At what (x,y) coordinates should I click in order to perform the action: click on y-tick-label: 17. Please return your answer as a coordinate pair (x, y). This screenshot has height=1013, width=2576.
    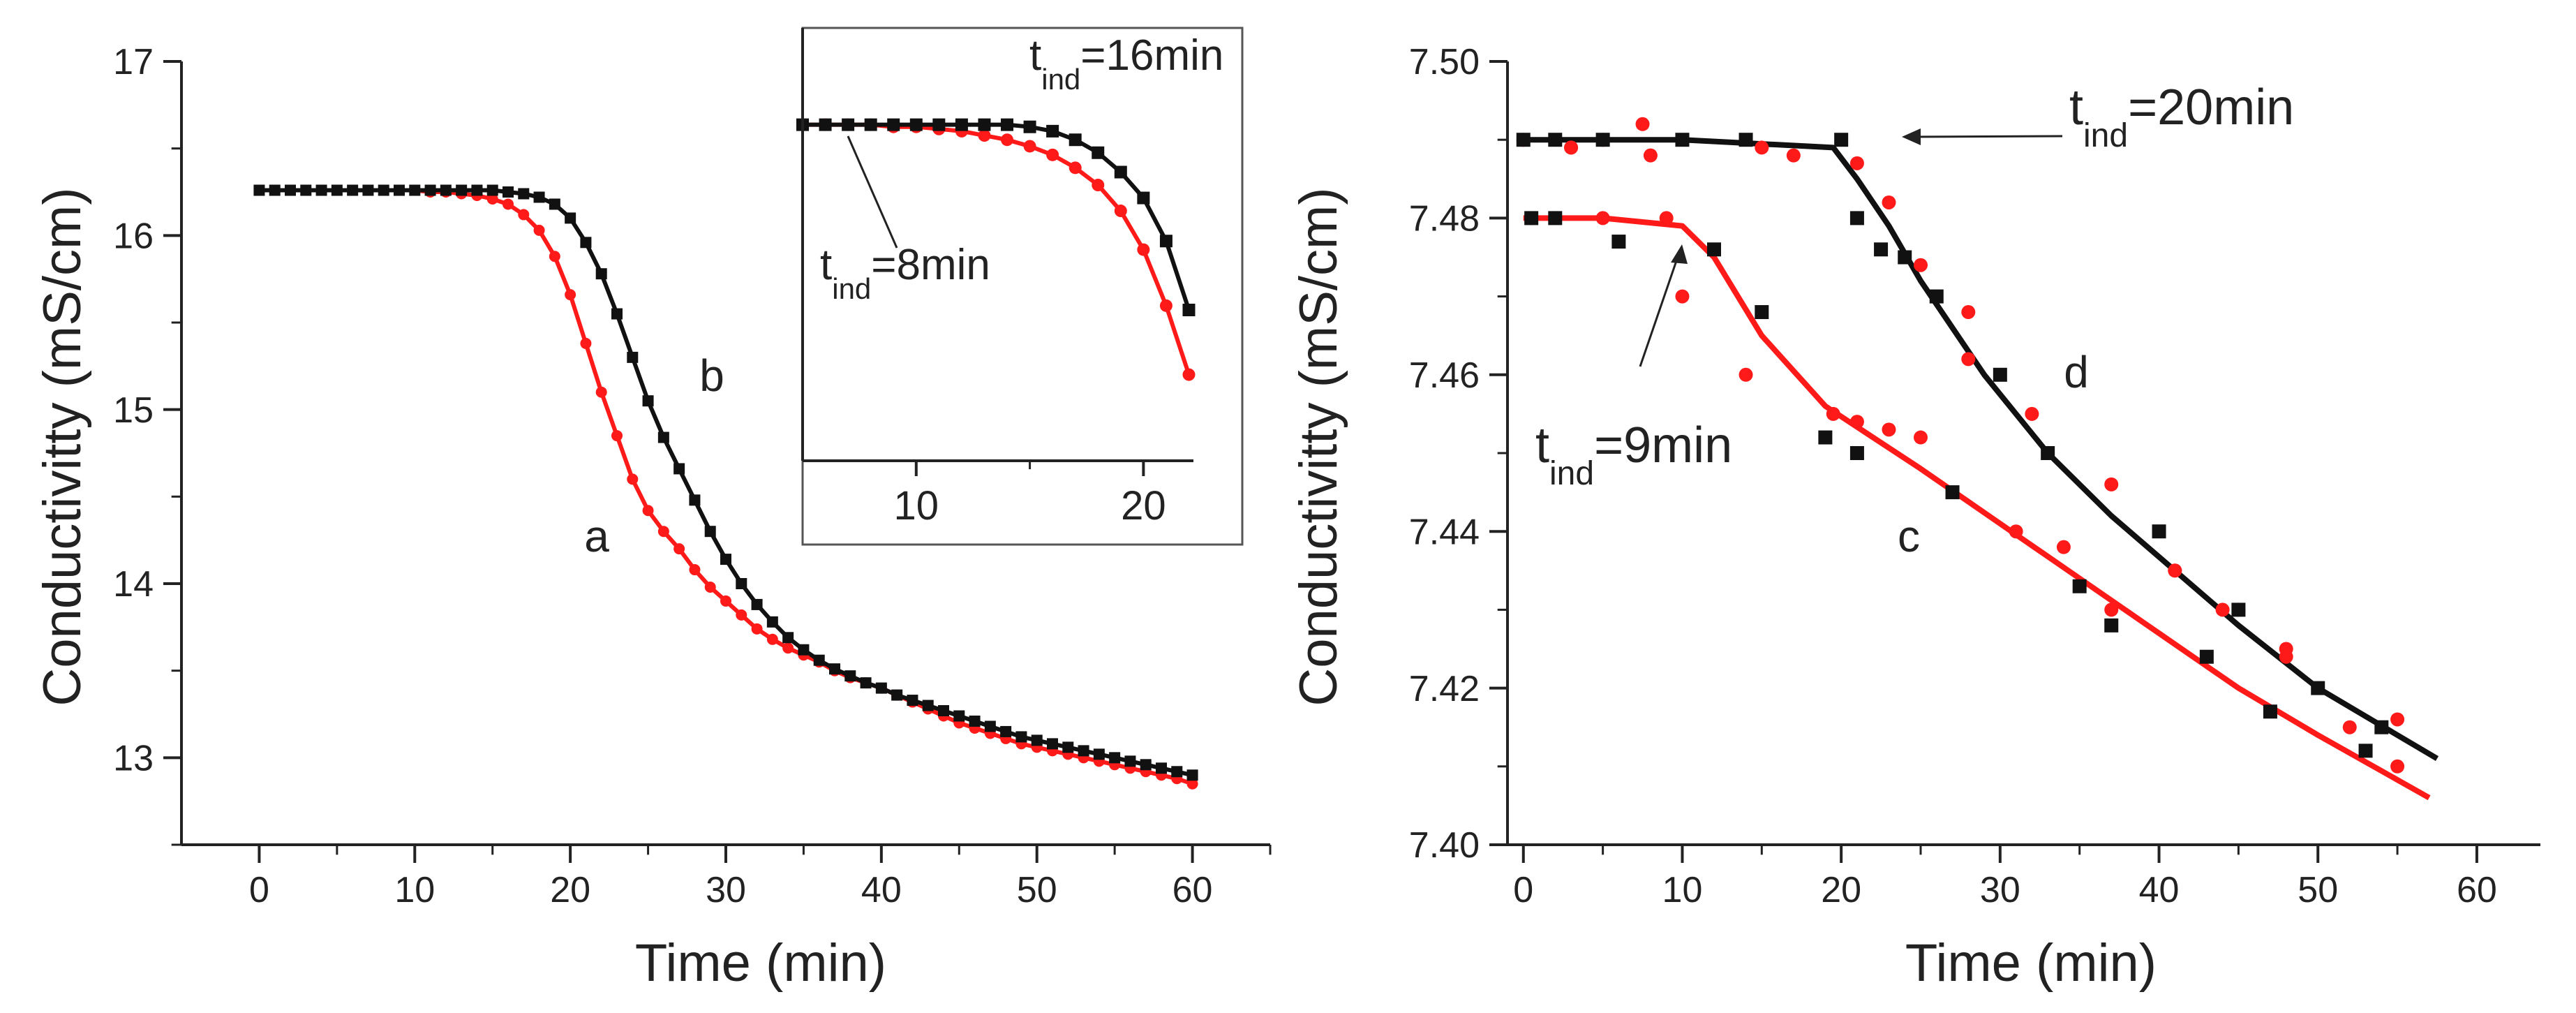
    Looking at the image, I should click on (133, 62).